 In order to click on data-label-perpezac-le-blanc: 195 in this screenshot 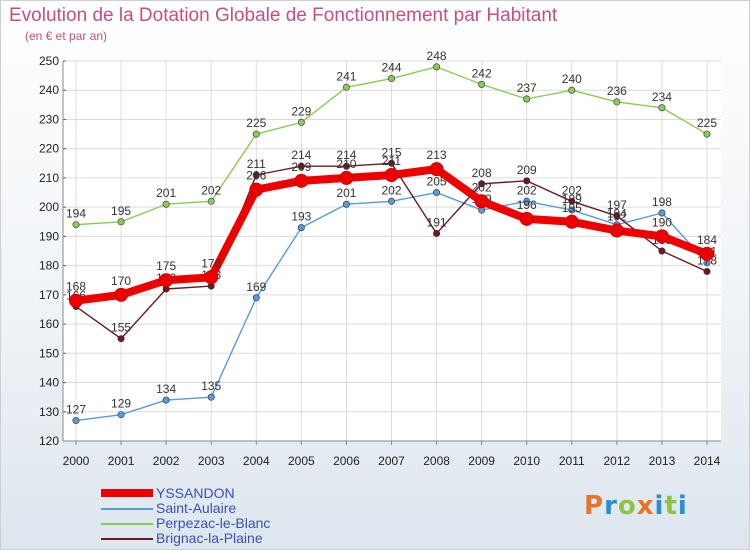, I will do `click(121, 211)`.